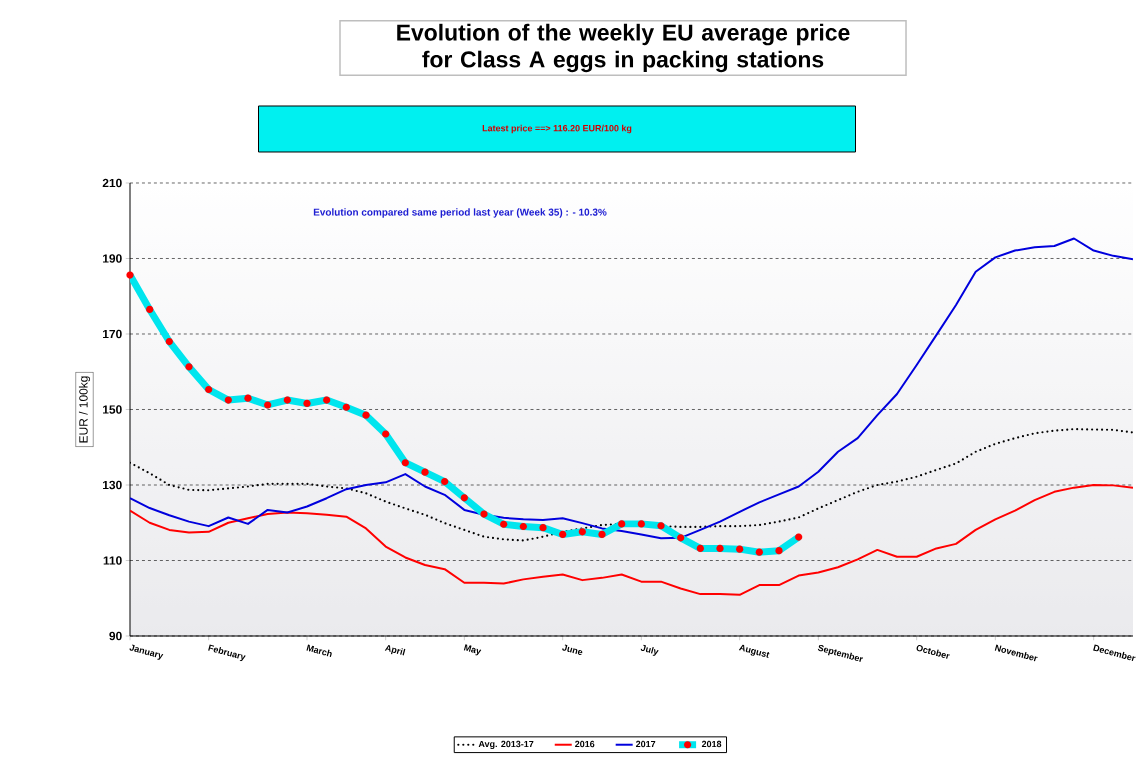 Image resolution: width=1147 pixels, height=761 pixels. What do you see at coordinates (460, 213) in the screenshot?
I see `annotation: Evolution compared same period last year (Week 35) : - 10.3%` at bounding box center [460, 213].